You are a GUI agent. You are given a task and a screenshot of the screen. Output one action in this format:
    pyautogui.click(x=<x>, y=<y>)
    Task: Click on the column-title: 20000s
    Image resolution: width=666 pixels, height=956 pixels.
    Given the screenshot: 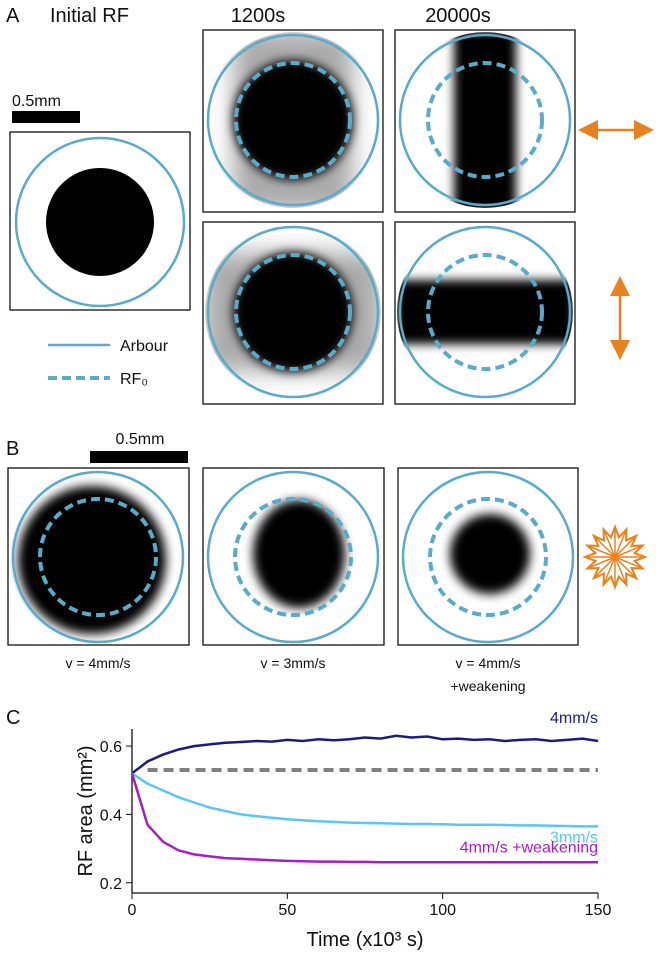 What is the action you would take?
    pyautogui.click(x=458, y=16)
    